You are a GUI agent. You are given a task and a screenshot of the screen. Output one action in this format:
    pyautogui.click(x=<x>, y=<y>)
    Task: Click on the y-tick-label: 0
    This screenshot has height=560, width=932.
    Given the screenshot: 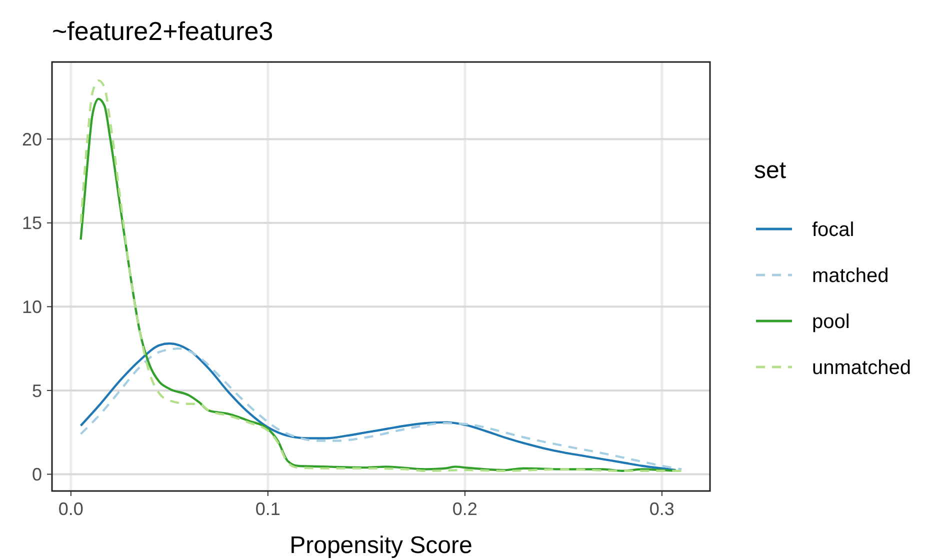 What is the action you would take?
    pyautogui.click(x=37, y=474)
    